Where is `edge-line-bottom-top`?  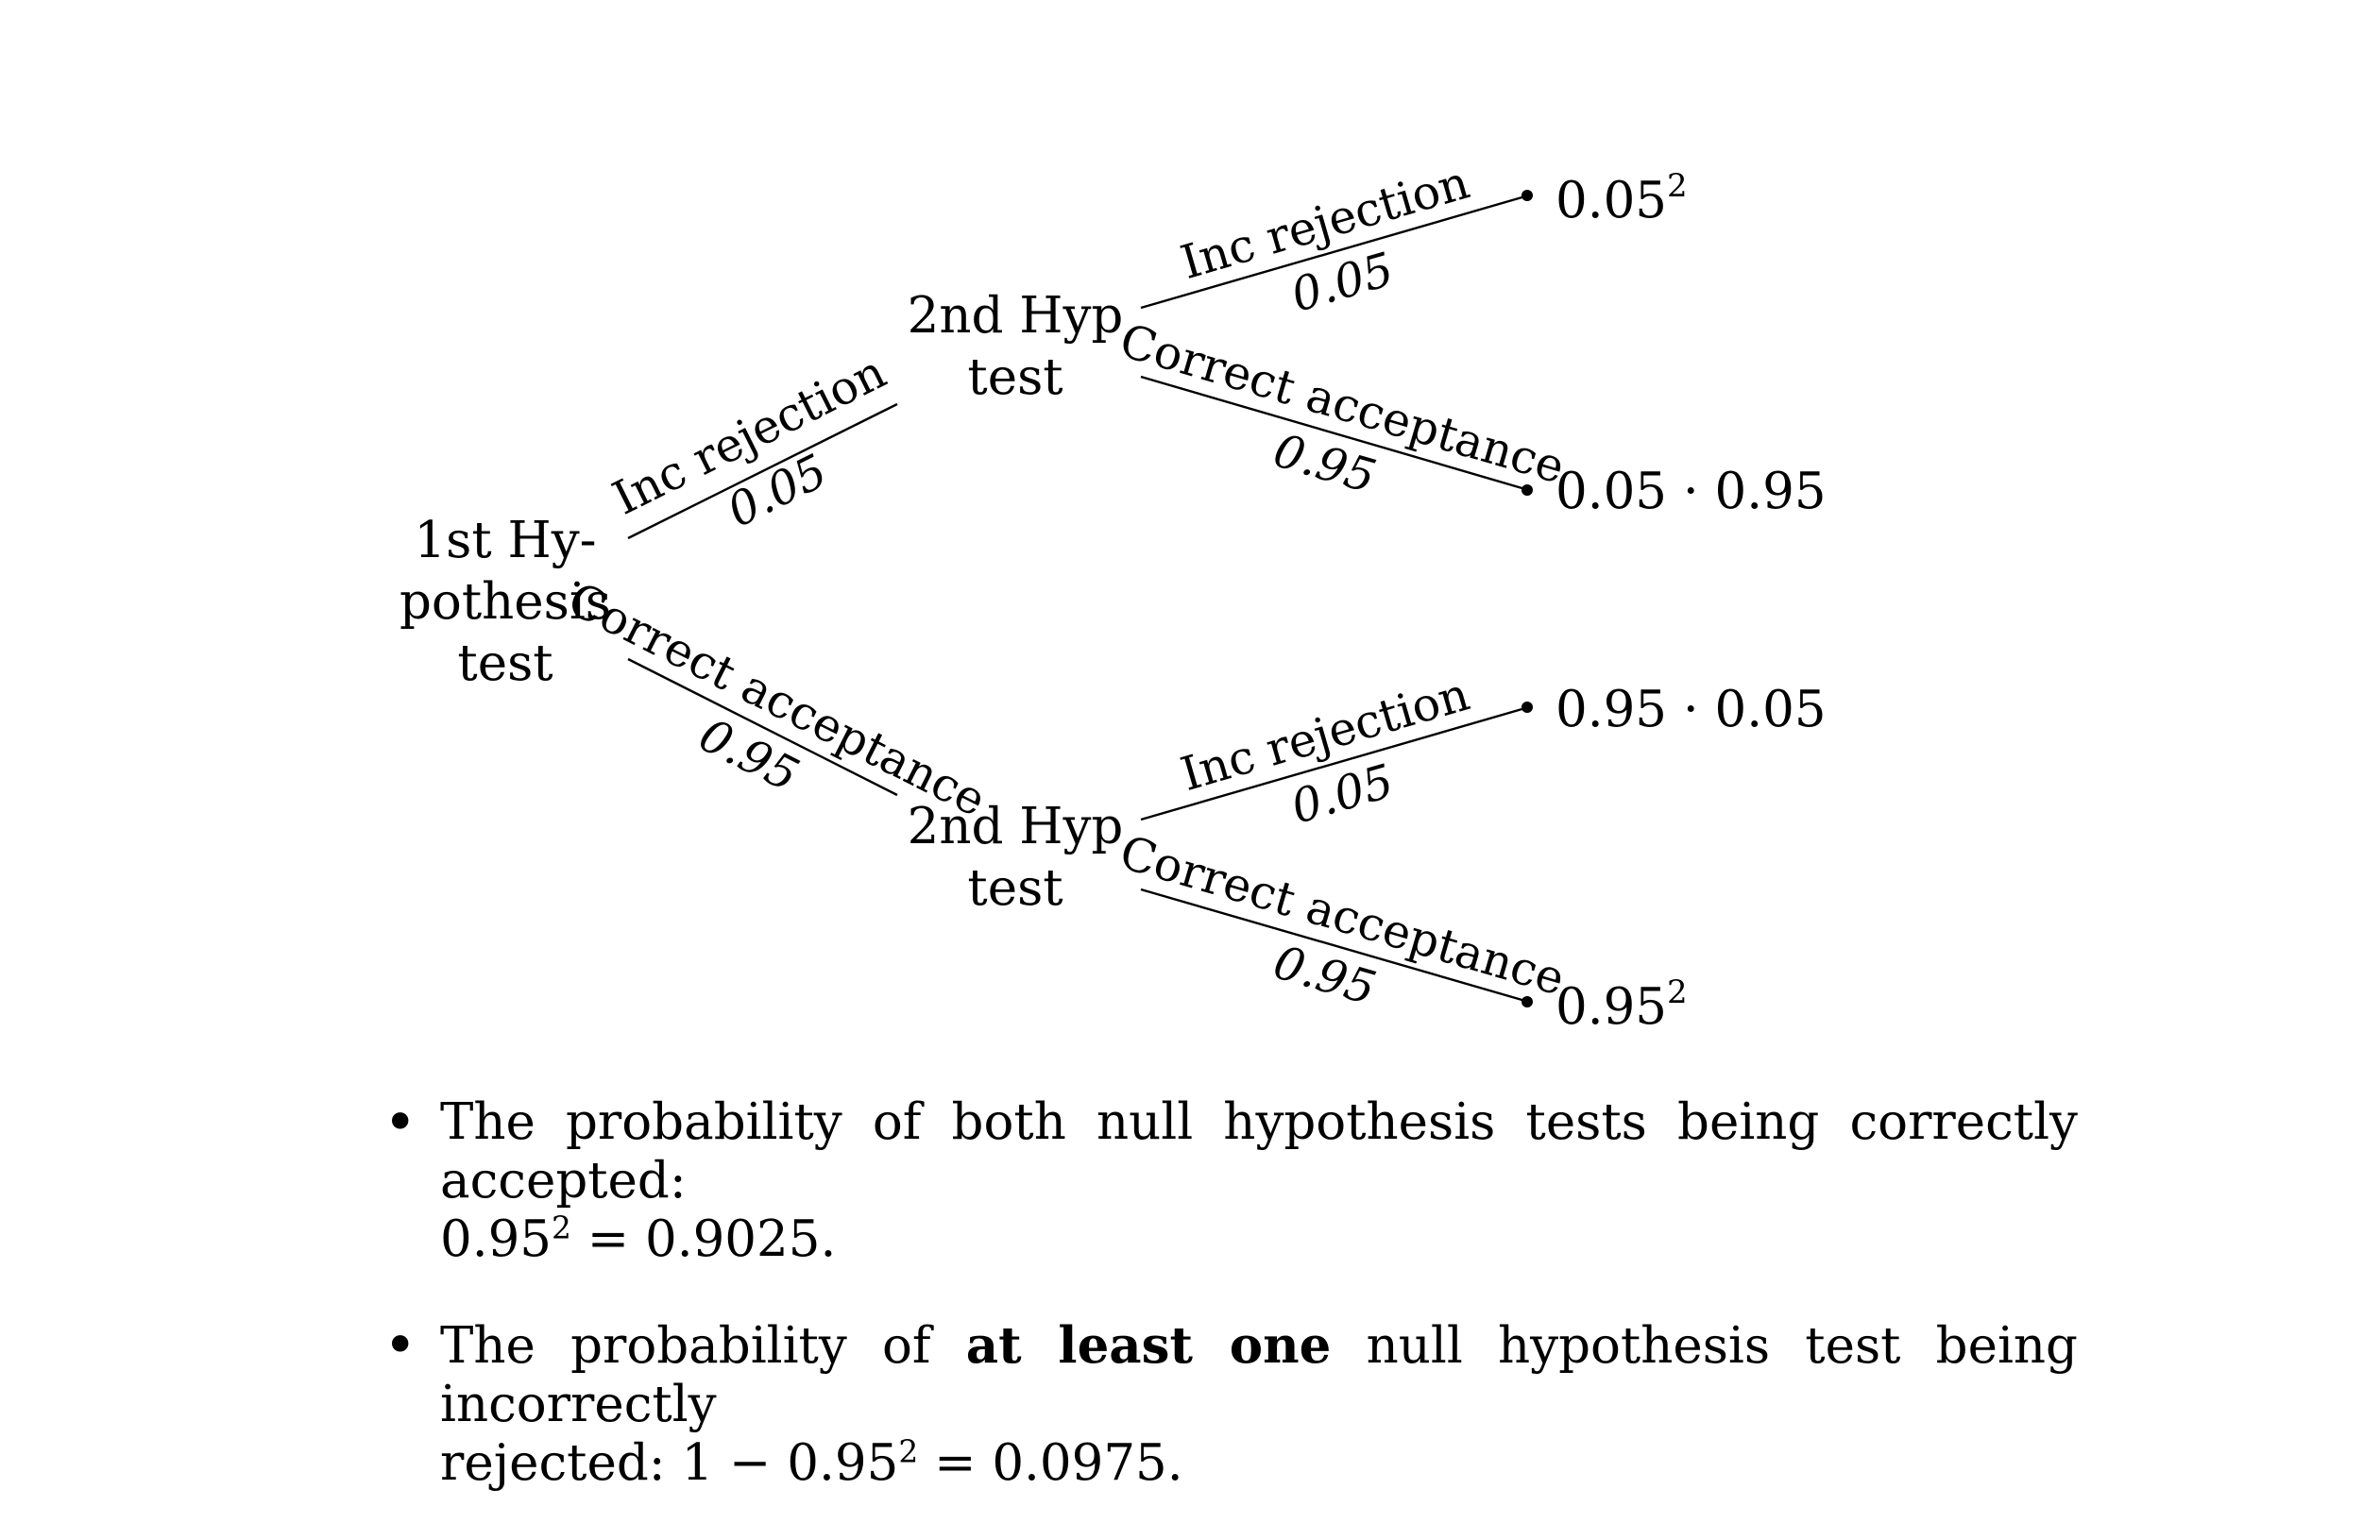
edge-line-bottom-top is located at coordinates (1333, 763).